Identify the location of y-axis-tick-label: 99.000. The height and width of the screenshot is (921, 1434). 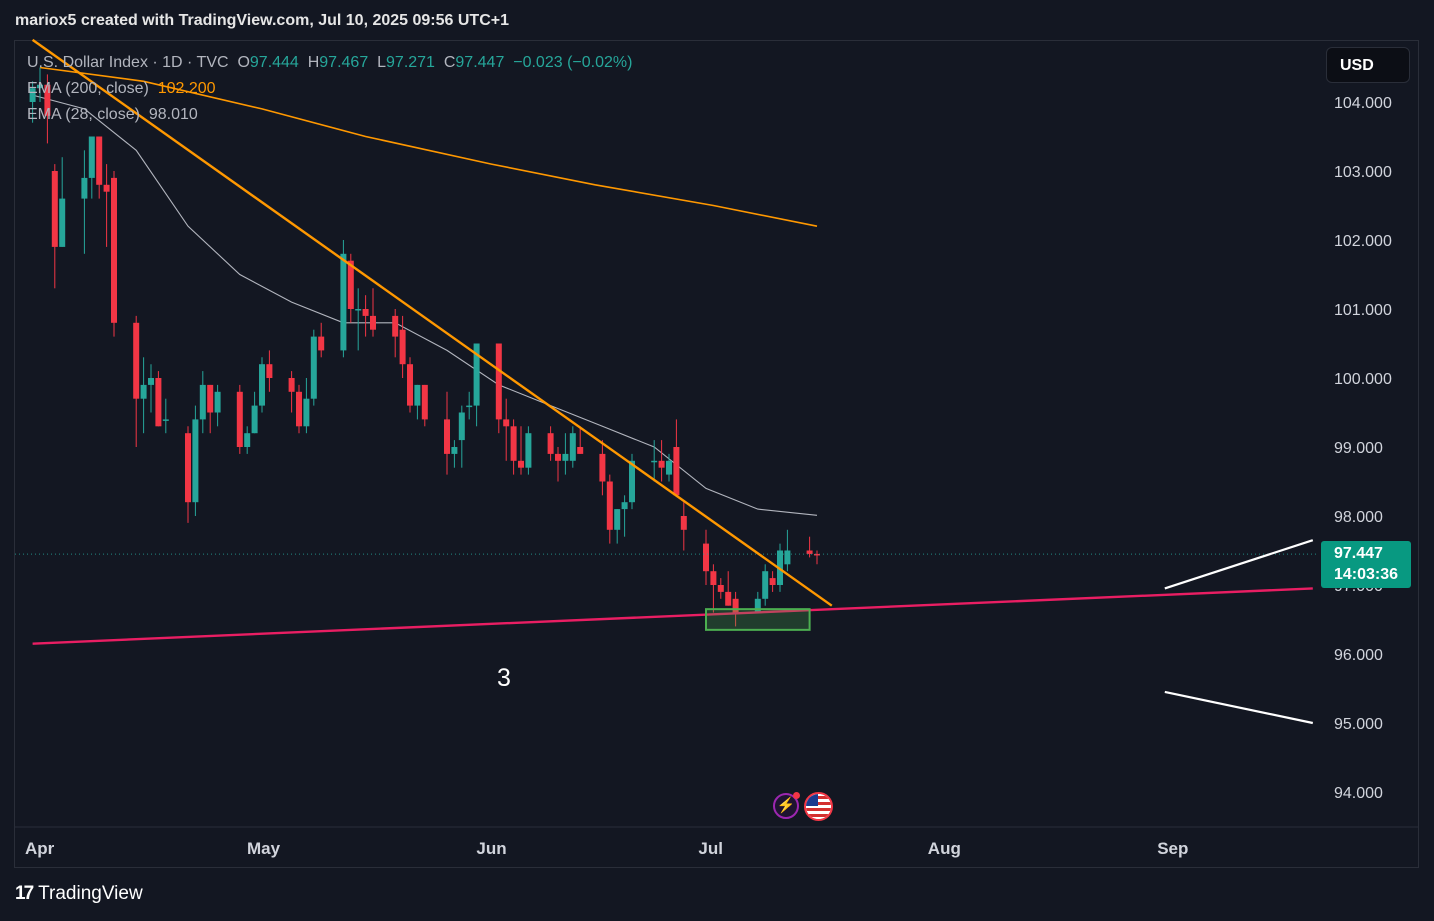
(1358, 448).